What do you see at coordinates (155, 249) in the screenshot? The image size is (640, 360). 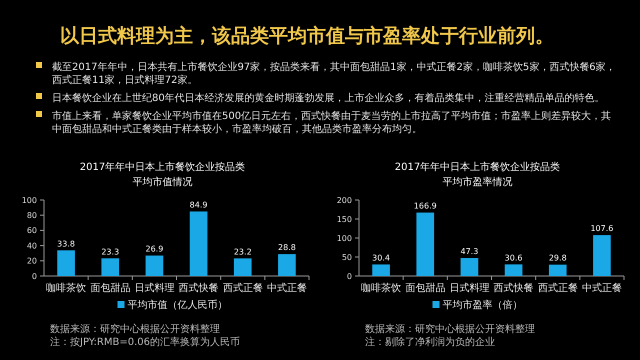 I see `data-label: 26.9` at bounding box center [155, 249].